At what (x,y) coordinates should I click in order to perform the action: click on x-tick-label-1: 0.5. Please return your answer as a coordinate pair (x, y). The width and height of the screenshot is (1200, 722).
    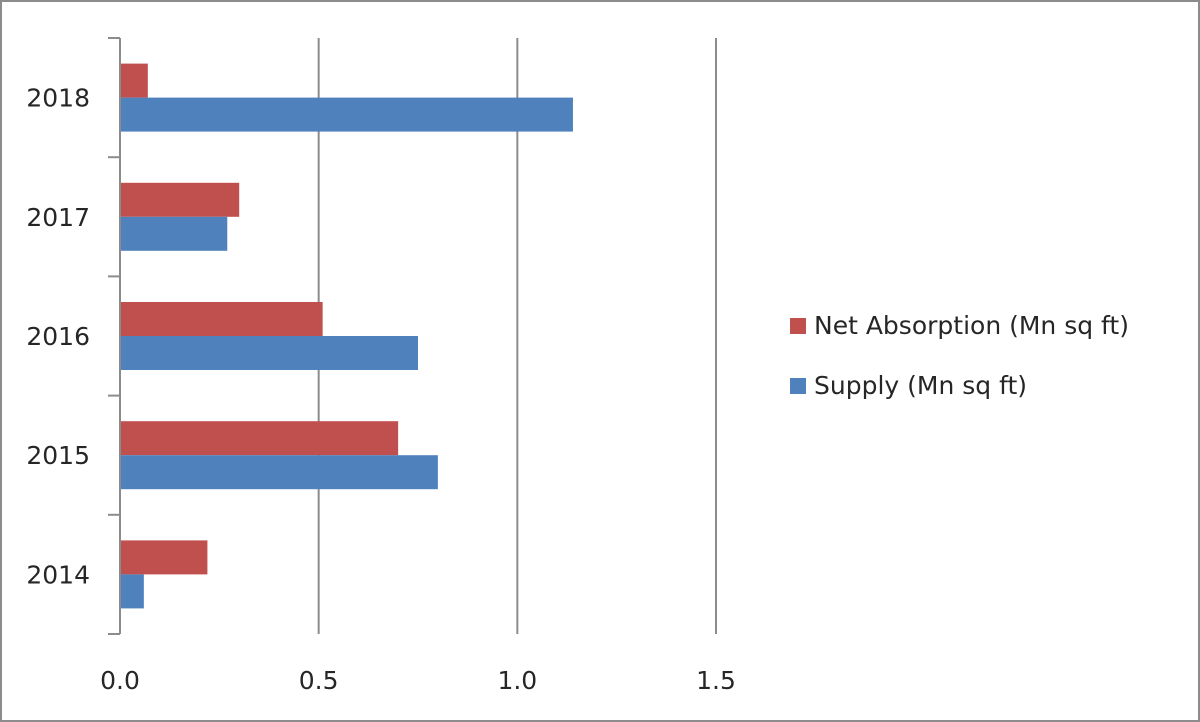
    Looking at the image, I should click on (319, 680).